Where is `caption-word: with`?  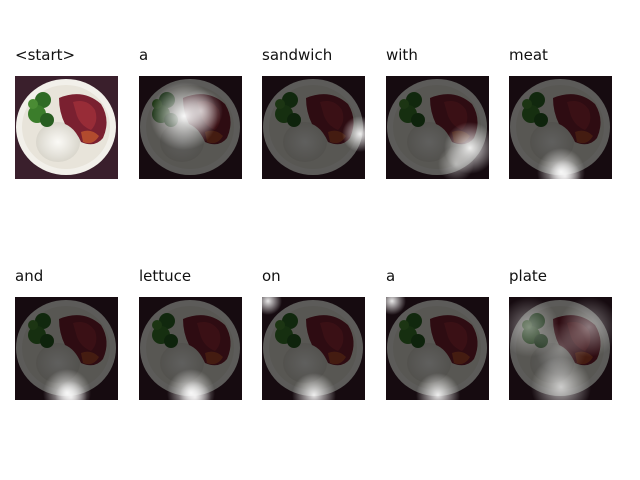
caption-word: with is located at coordinates (402, 55).